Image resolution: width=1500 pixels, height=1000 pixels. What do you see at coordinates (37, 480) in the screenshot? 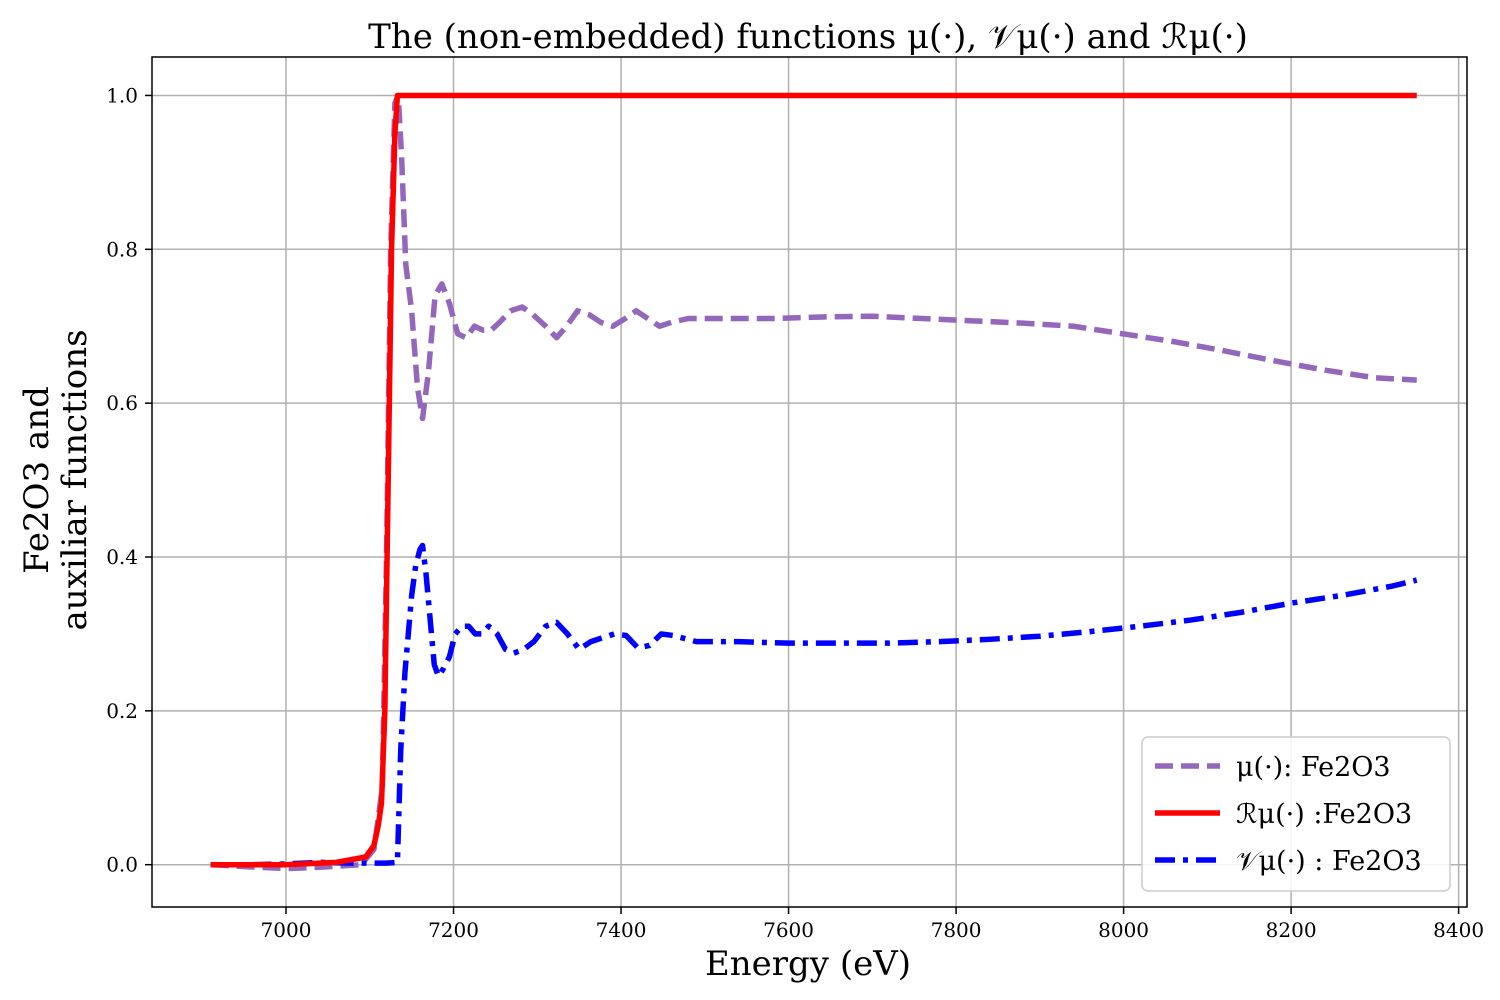
I see `y-axis-label-line-1: Fe2O3 and` at bounding box center [37, 480].